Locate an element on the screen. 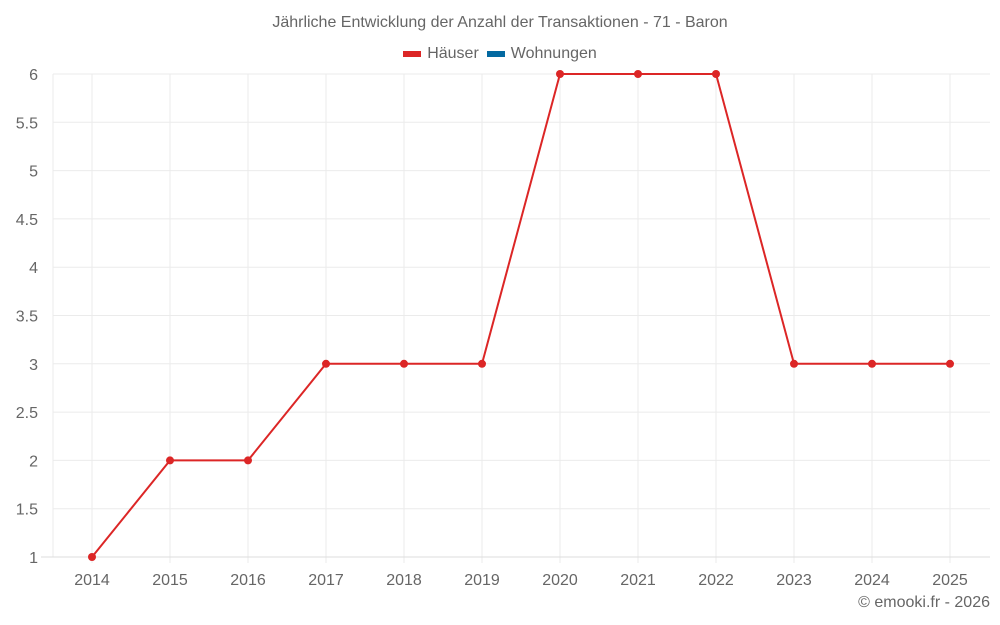 This screenshot has height=625, width=1000. legend-label-wohnungen: Wohnungen is located at coordinates (553, 53).